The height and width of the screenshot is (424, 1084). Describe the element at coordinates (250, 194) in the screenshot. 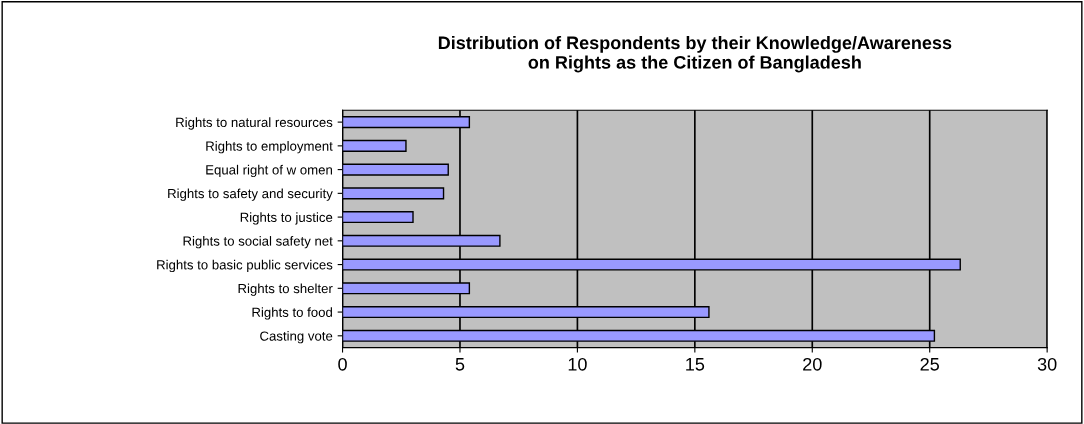

I see `y-tick-label: Rights to safety and security` at that location.